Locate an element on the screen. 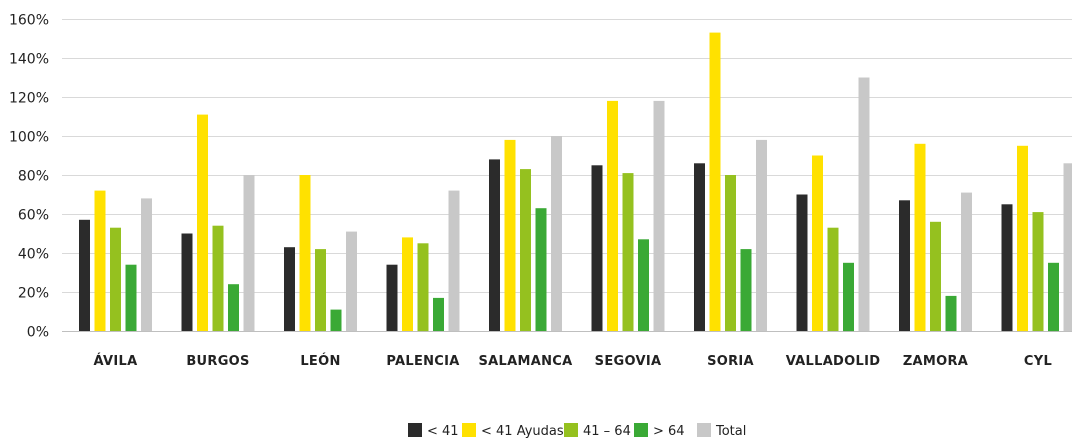 This screenshot has width=1072, height=438. x-category-label: ÁVILA is located at coordinates (116, 361).